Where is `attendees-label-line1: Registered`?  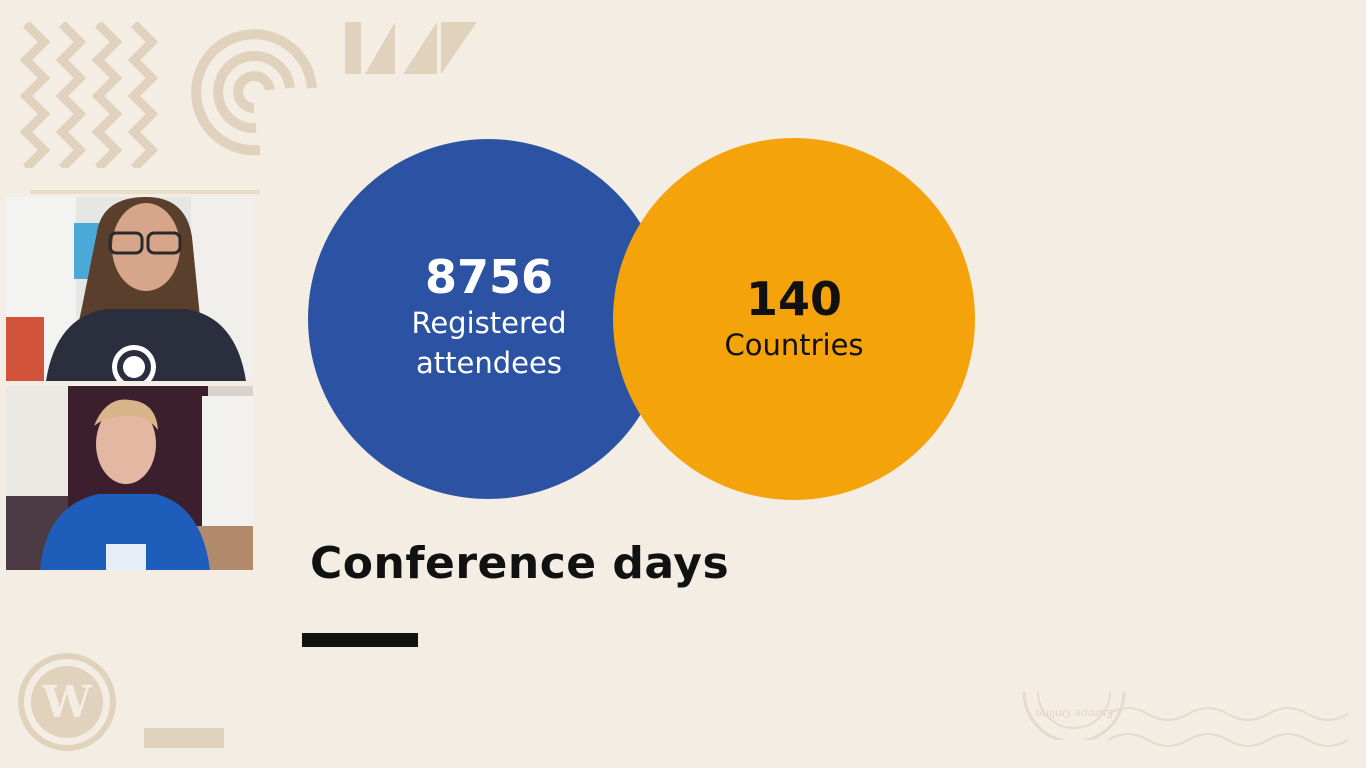 attendees-label-line1: Registered is located at coordinates (489, 322).